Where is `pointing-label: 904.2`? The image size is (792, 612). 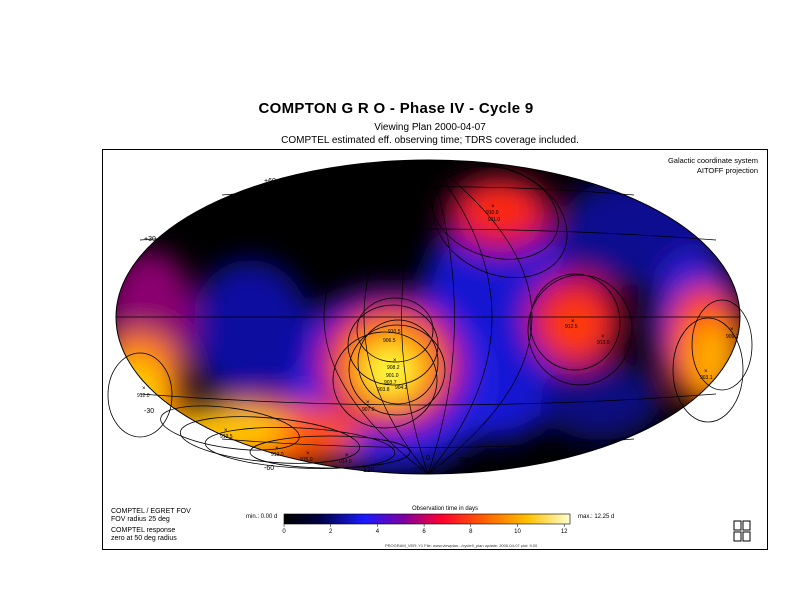 pointing-label: 904.2 is located at coordinates (401, 388).